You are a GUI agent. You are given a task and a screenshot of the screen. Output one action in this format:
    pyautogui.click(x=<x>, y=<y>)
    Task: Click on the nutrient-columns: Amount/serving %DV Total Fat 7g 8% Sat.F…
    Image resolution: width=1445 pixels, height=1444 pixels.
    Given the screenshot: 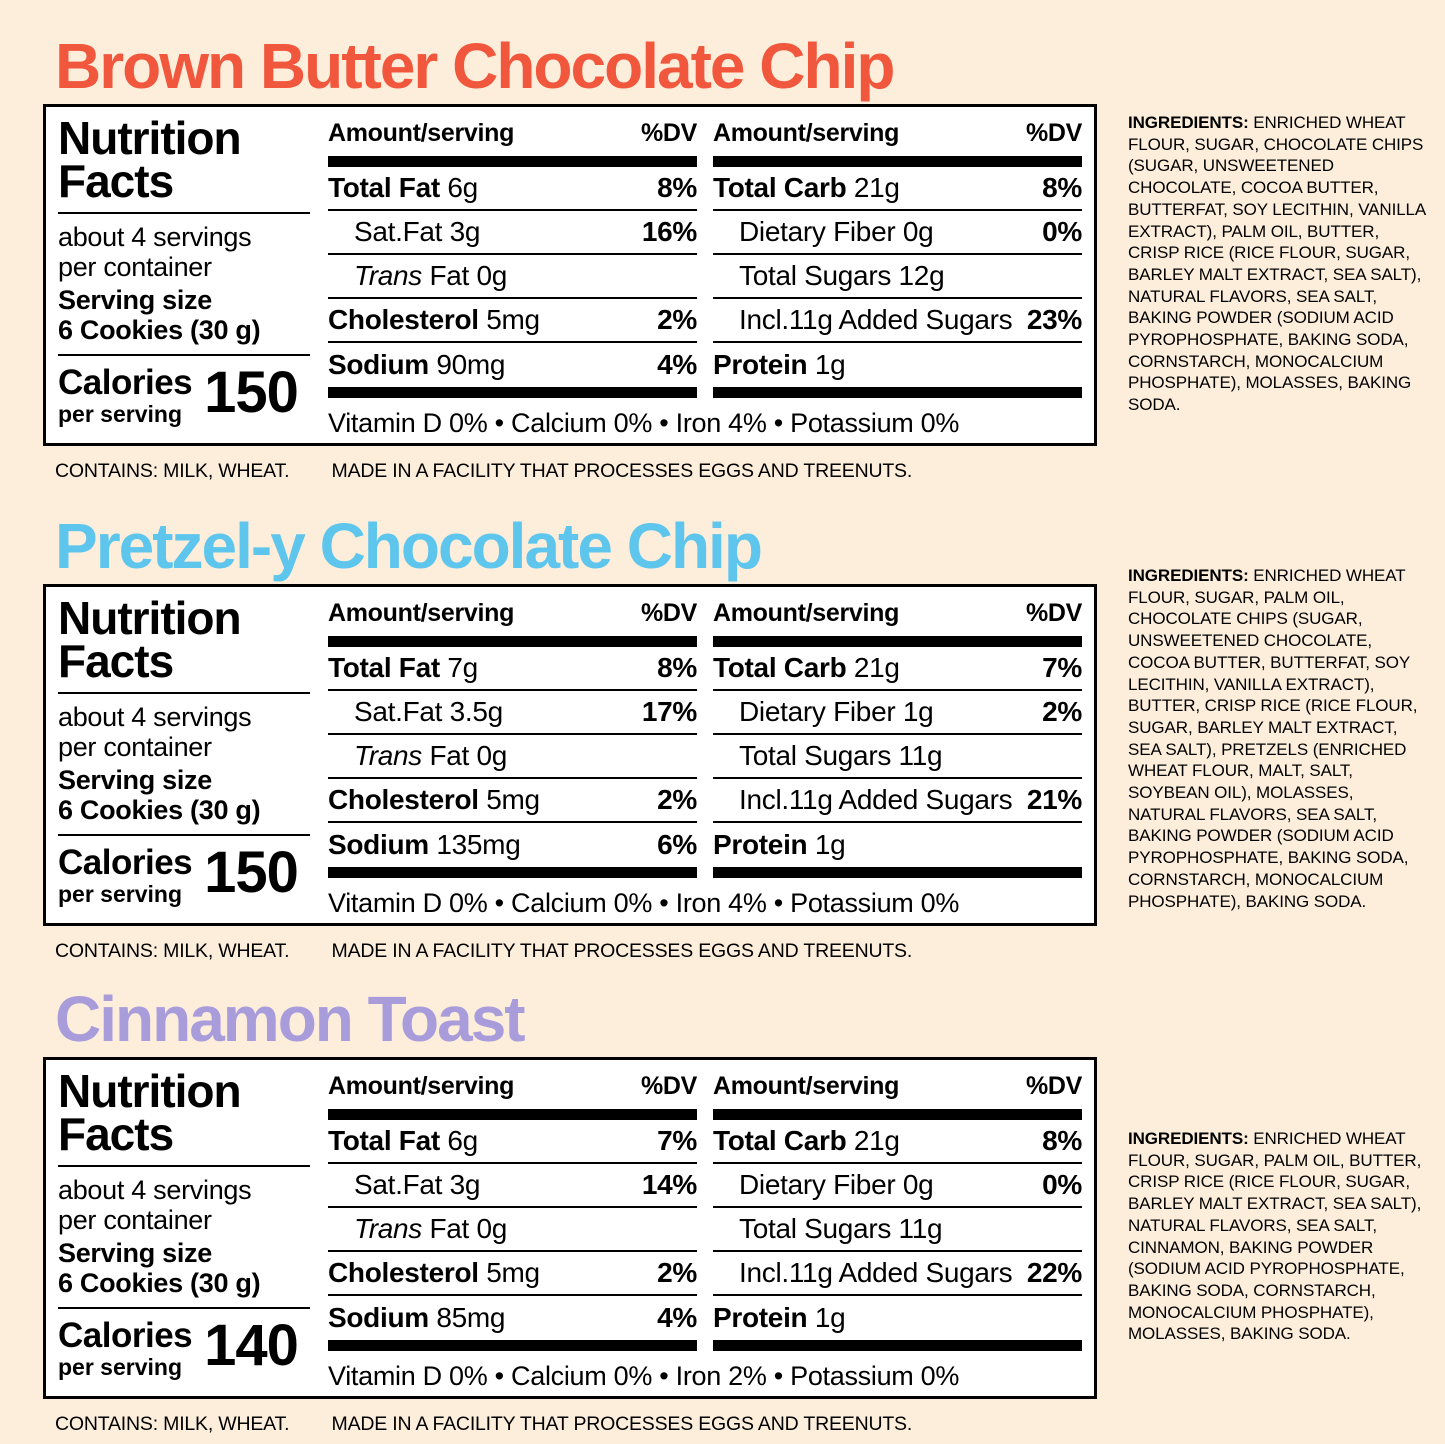 What is the action you would take?
    pyautogui.click(x=705, y=737)
    